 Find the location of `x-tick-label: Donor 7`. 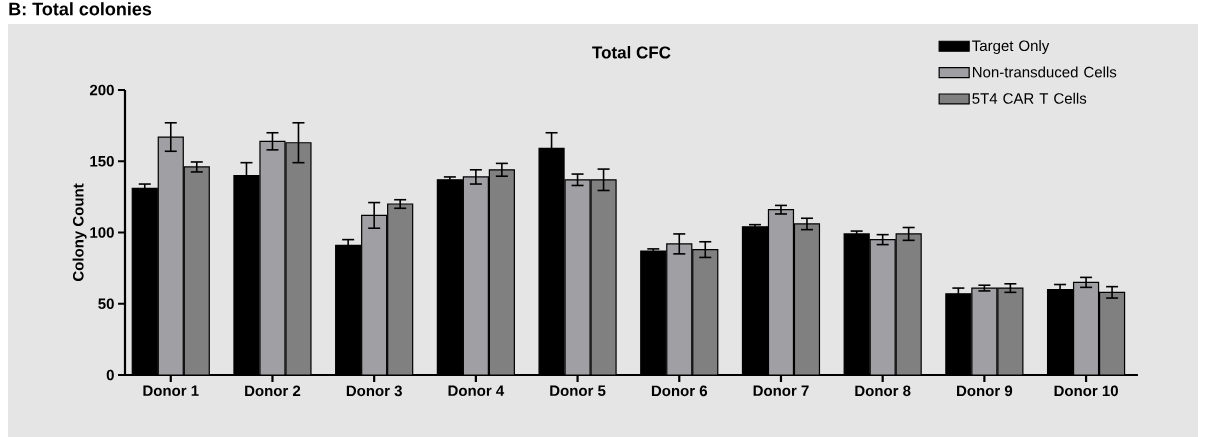

x-tick-label: Donor 7 is located at coordinates (781, 390).